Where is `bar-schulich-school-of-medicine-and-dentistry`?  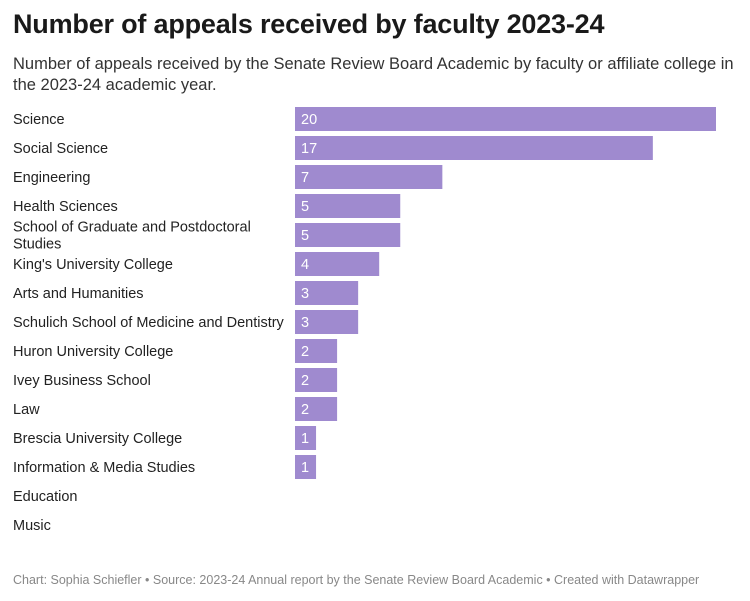
bar-schulich-school-of-medicine-and-dentistry is located at coordinates (327, 322).